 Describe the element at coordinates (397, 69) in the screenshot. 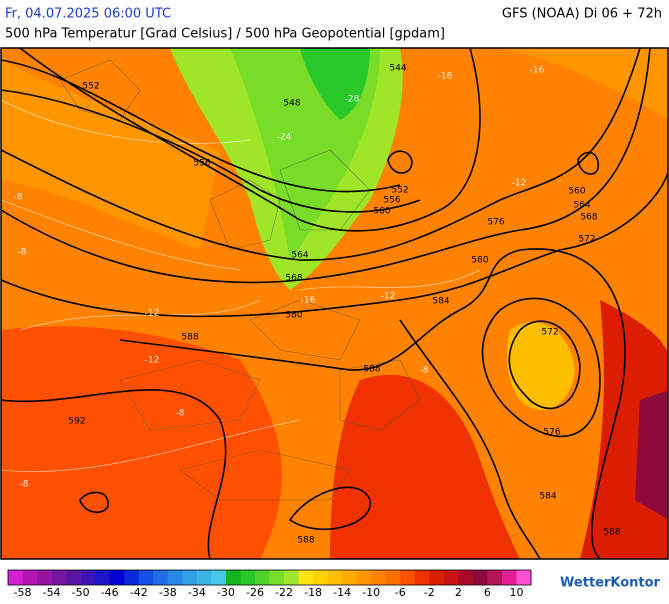

I see `contour-label: 544` at that location.